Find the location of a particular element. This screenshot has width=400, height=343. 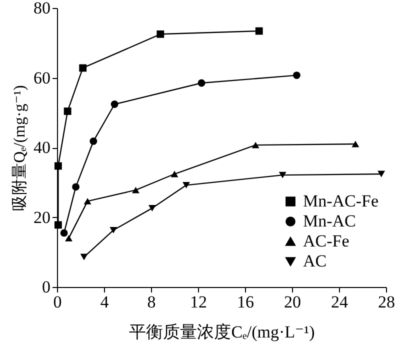

x-tick-label: 8 is located at coordinates (151, 302).